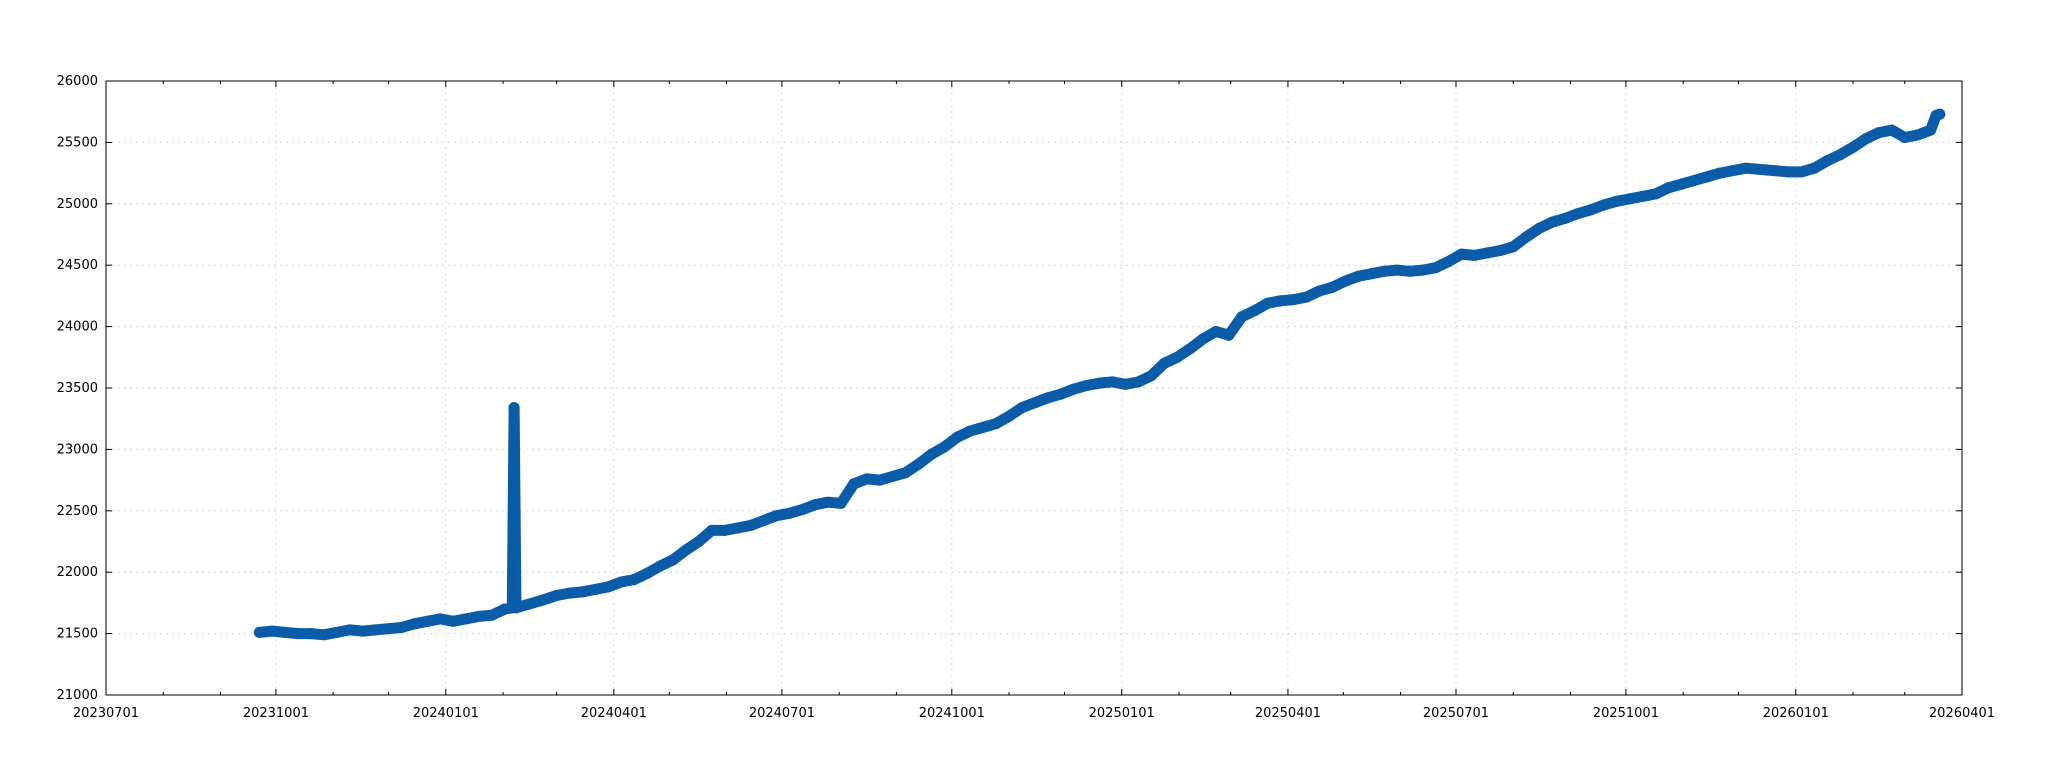 The height and width of the screenshot is (768, 2048). I want to click on y-tick-label: 25500, so click(77, 142).